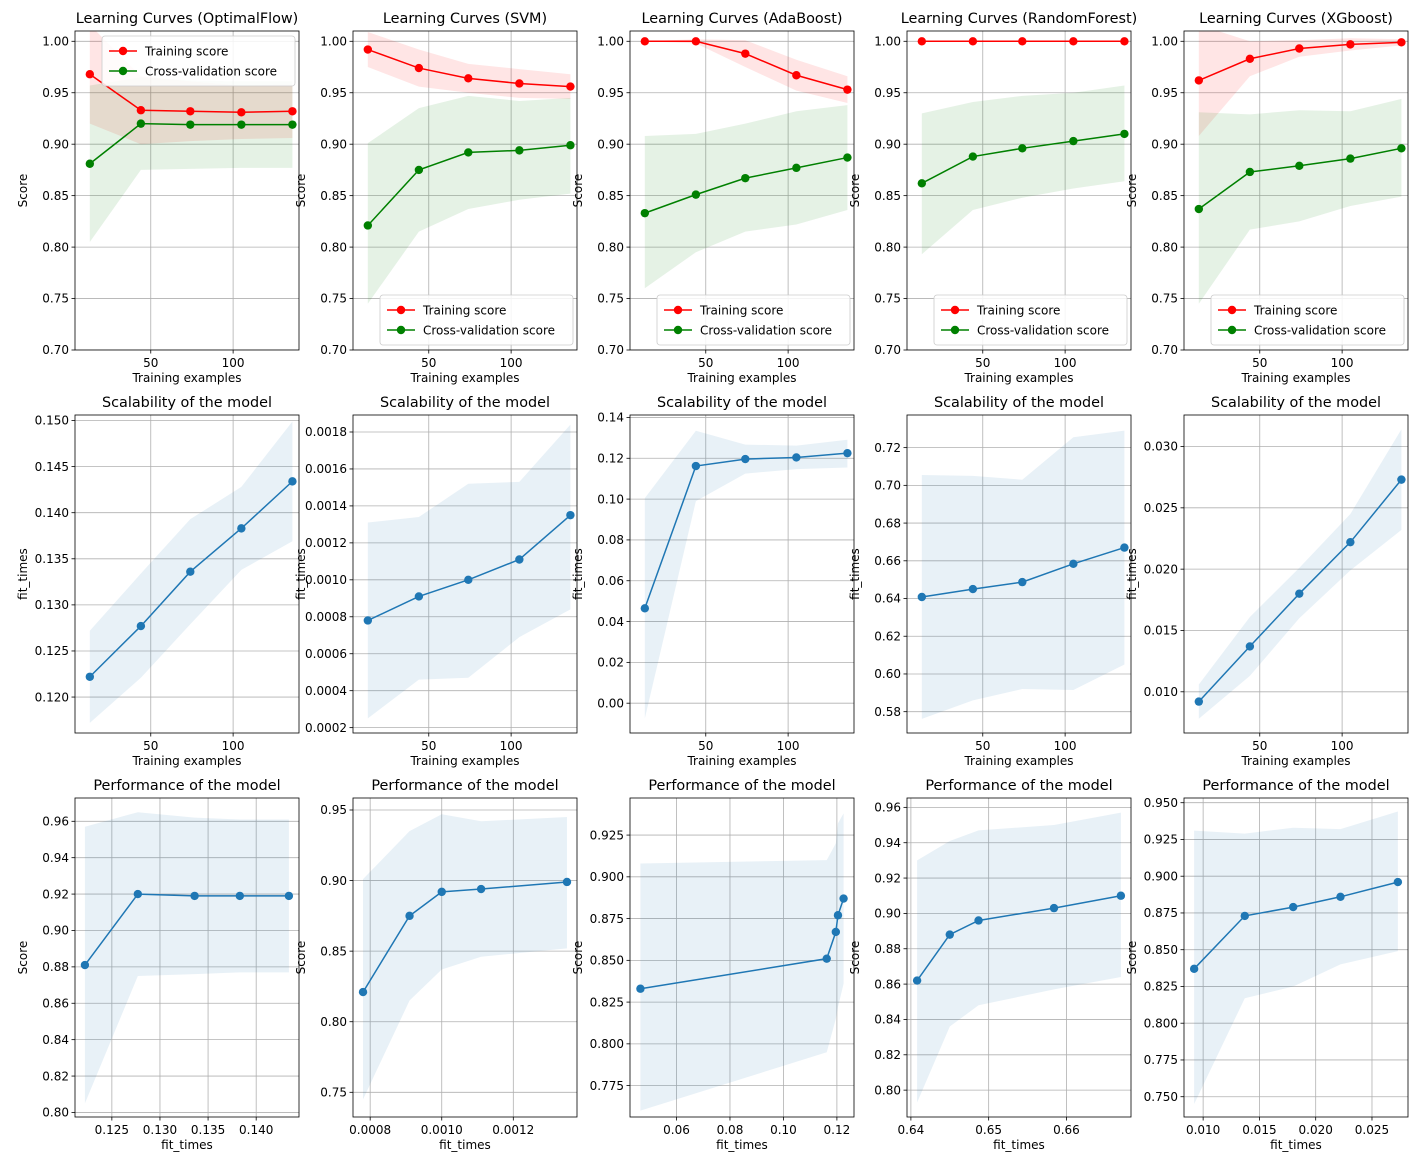  Describe the element at coordinates (610, 458) in the screenshot. I see `y-tick-label: 0.12` at that location.